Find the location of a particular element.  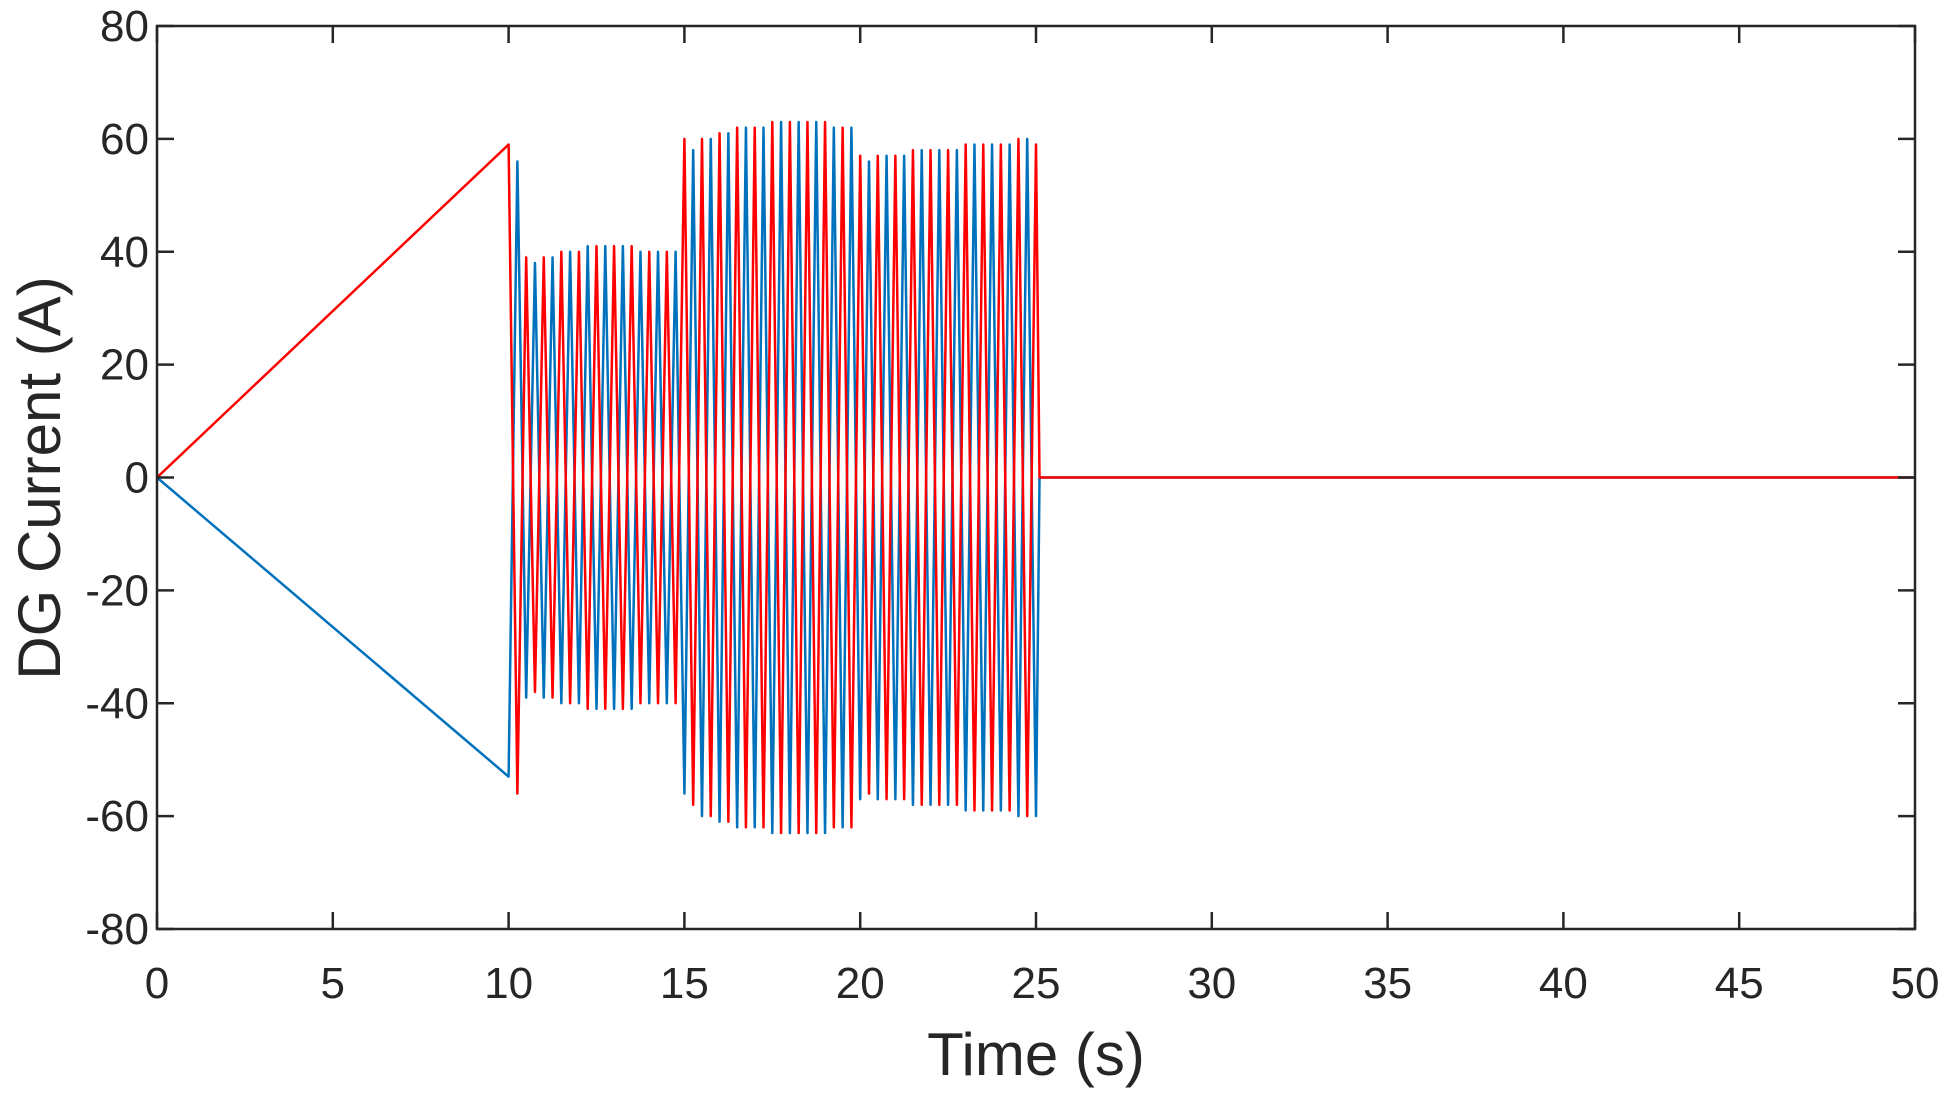

y-tick-label: 0 is located at coordinates (137, 478).